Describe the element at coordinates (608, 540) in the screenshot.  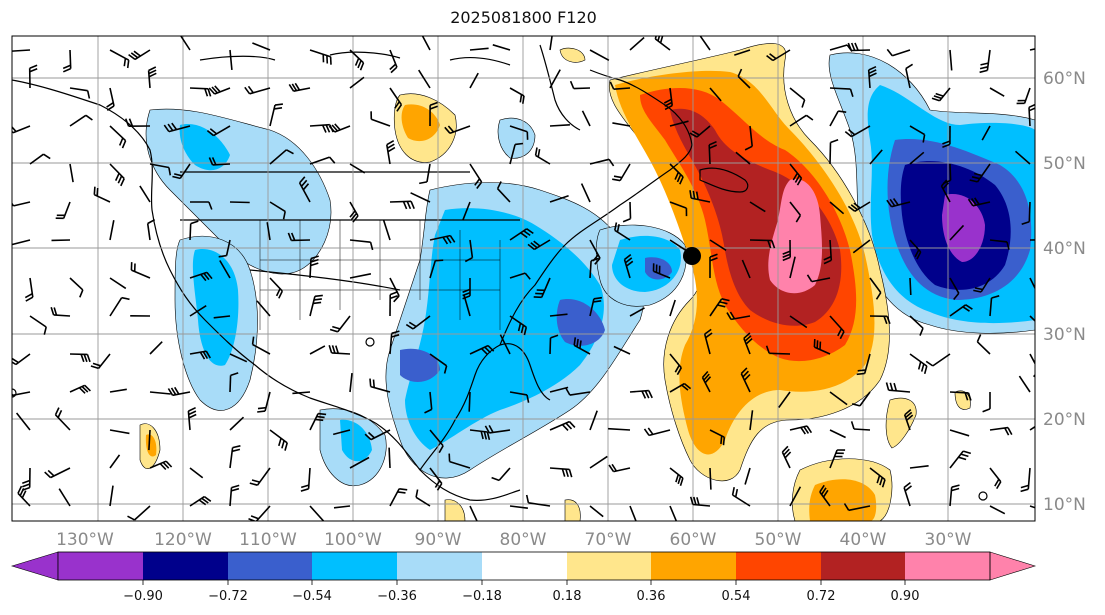
I see `lon-label: 70°W` at that location.